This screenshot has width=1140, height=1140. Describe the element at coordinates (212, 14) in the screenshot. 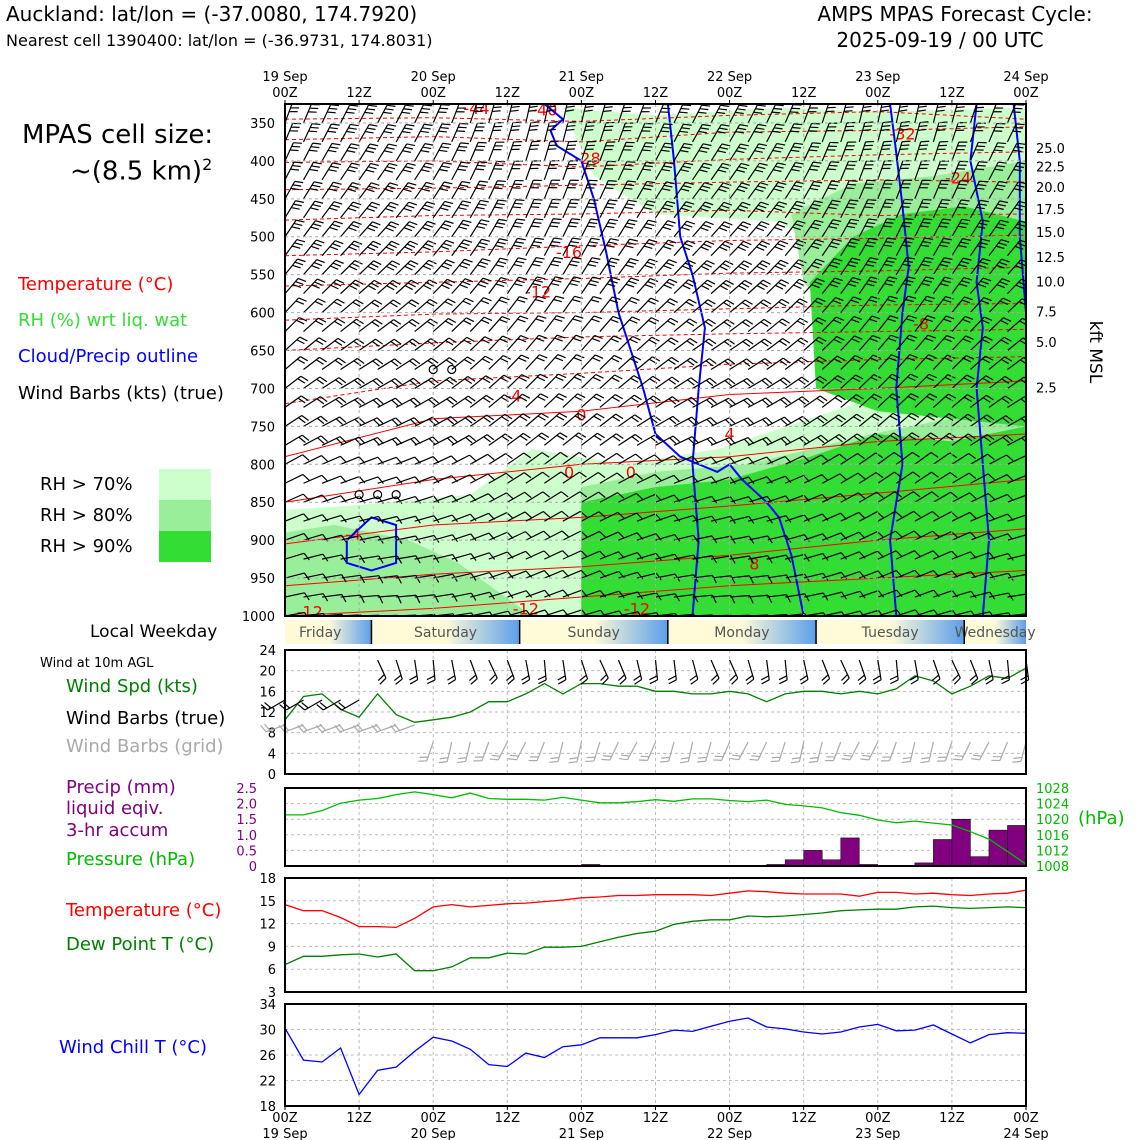

I see `location-title: Auckland: lat/lon = (-37.0080, 174.7920)` at that location.